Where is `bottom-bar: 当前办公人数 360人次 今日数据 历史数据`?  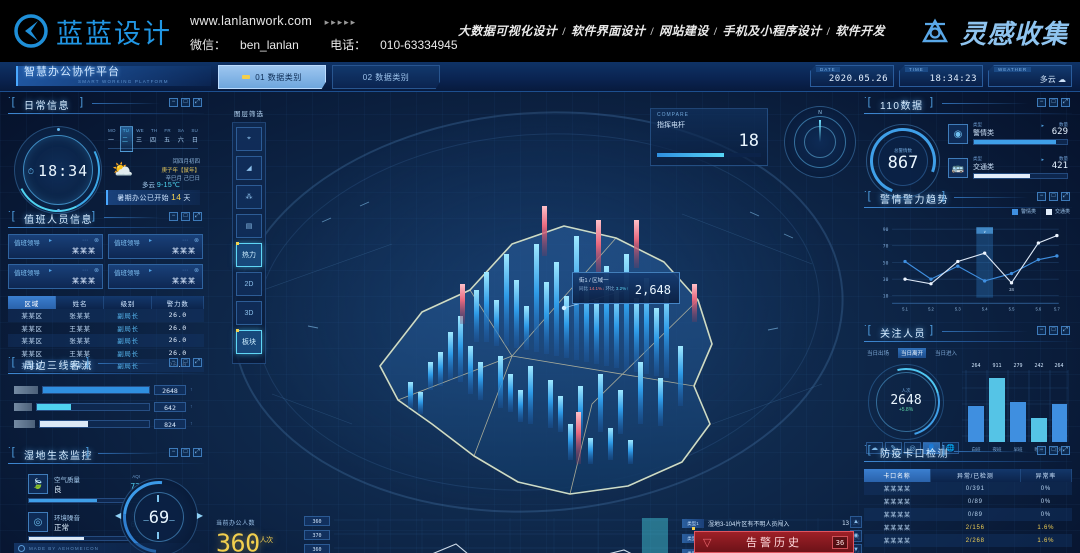 bottom-bar: 当前办公人数 360人次 今日数据 历史数据 is located at coordinates (538, 533).